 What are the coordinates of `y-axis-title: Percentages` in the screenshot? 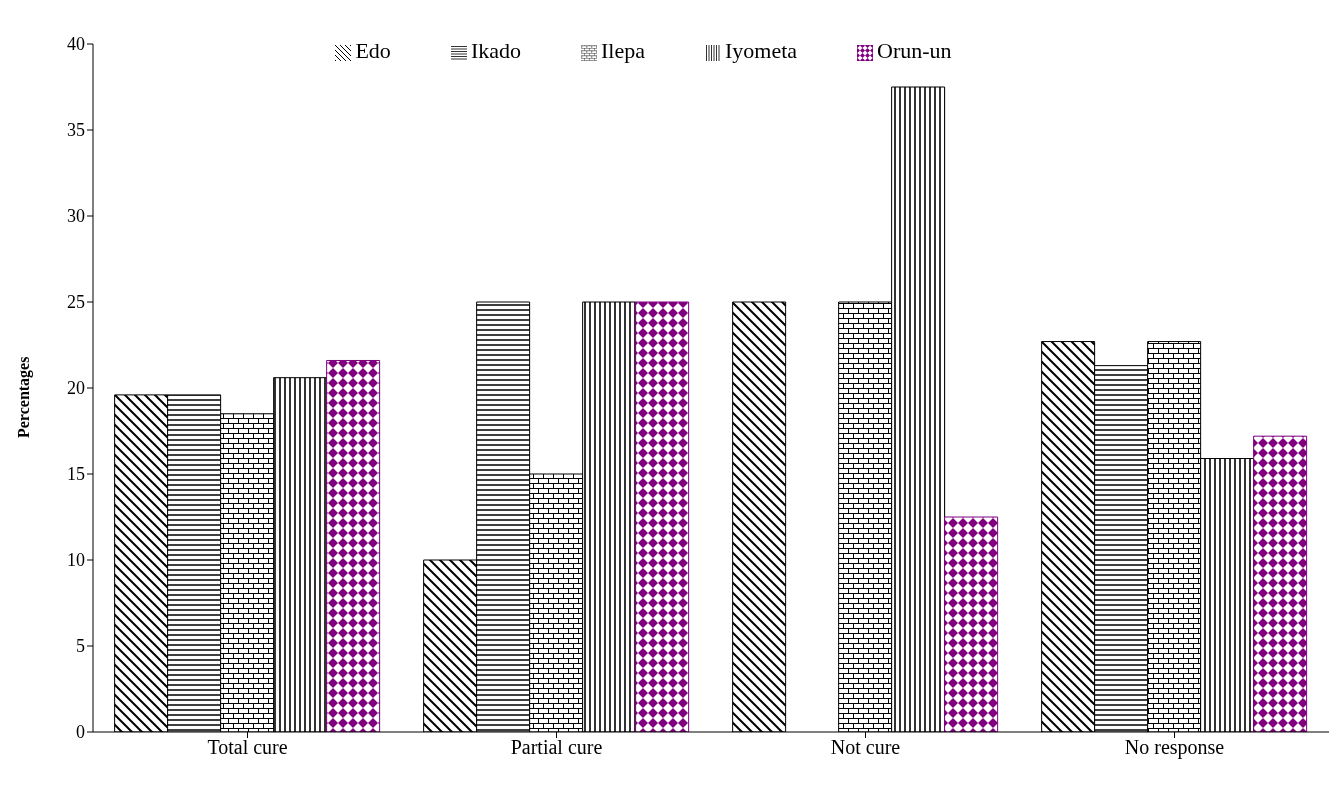 It's located at (23, 397).